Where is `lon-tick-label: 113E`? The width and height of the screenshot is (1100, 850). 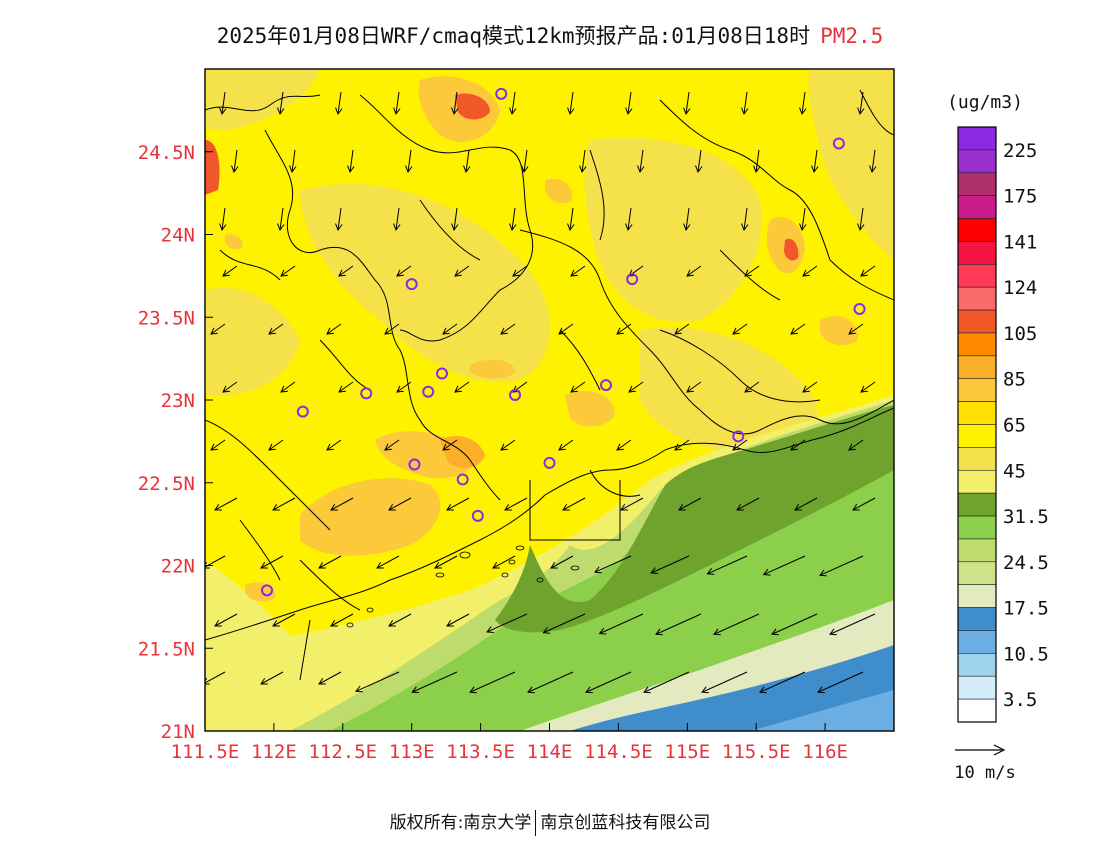
lon-tick-label: 113E is located at coordinates (412, 752).